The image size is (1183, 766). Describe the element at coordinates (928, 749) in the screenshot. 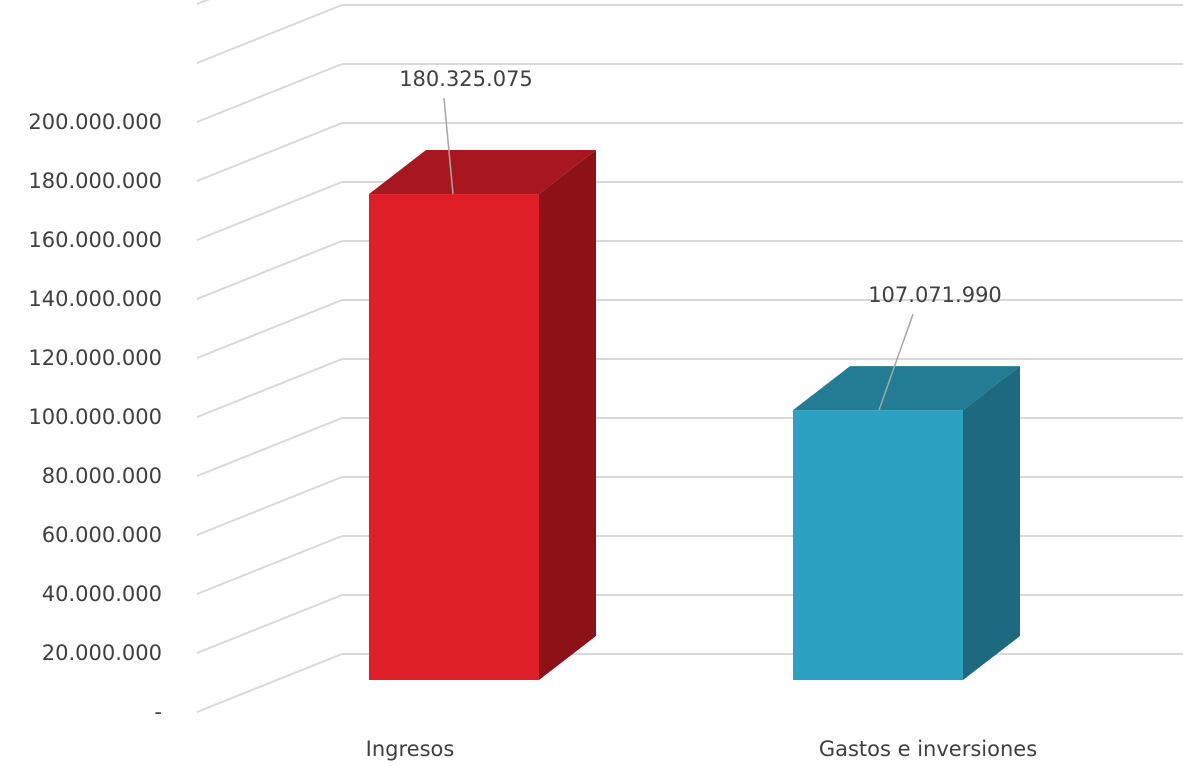

I see `category-label: Gastos e inversiones` at that location.